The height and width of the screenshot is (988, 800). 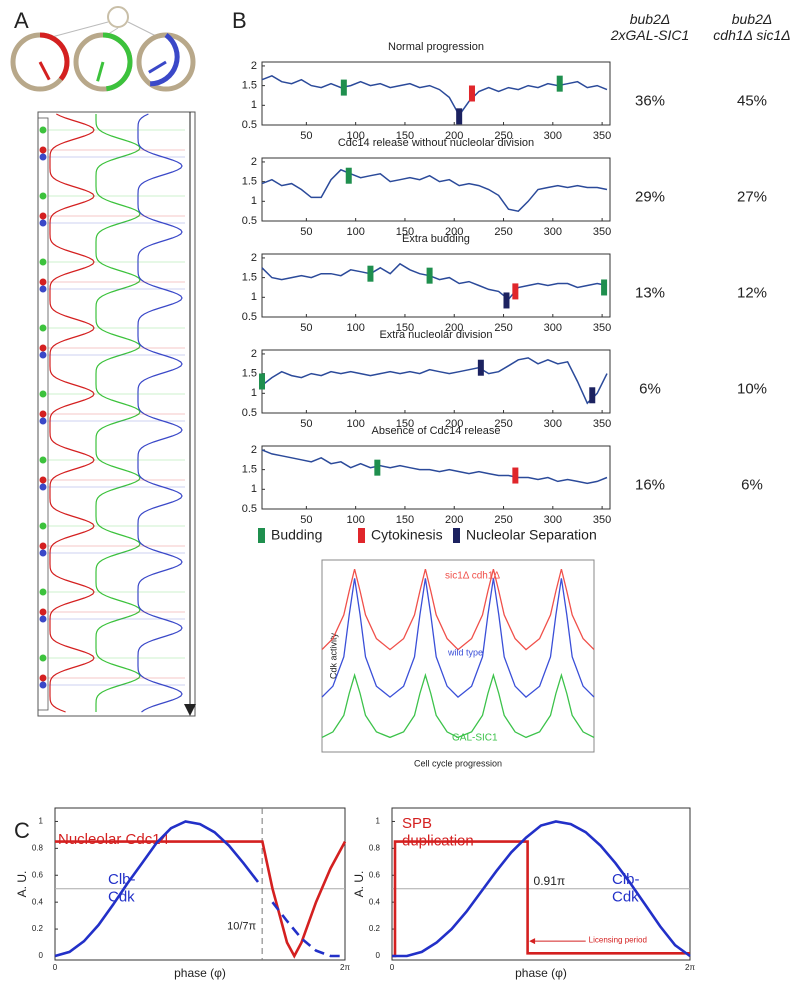 I want to click on x-tick-label: 350, so click(x=602, y=136).